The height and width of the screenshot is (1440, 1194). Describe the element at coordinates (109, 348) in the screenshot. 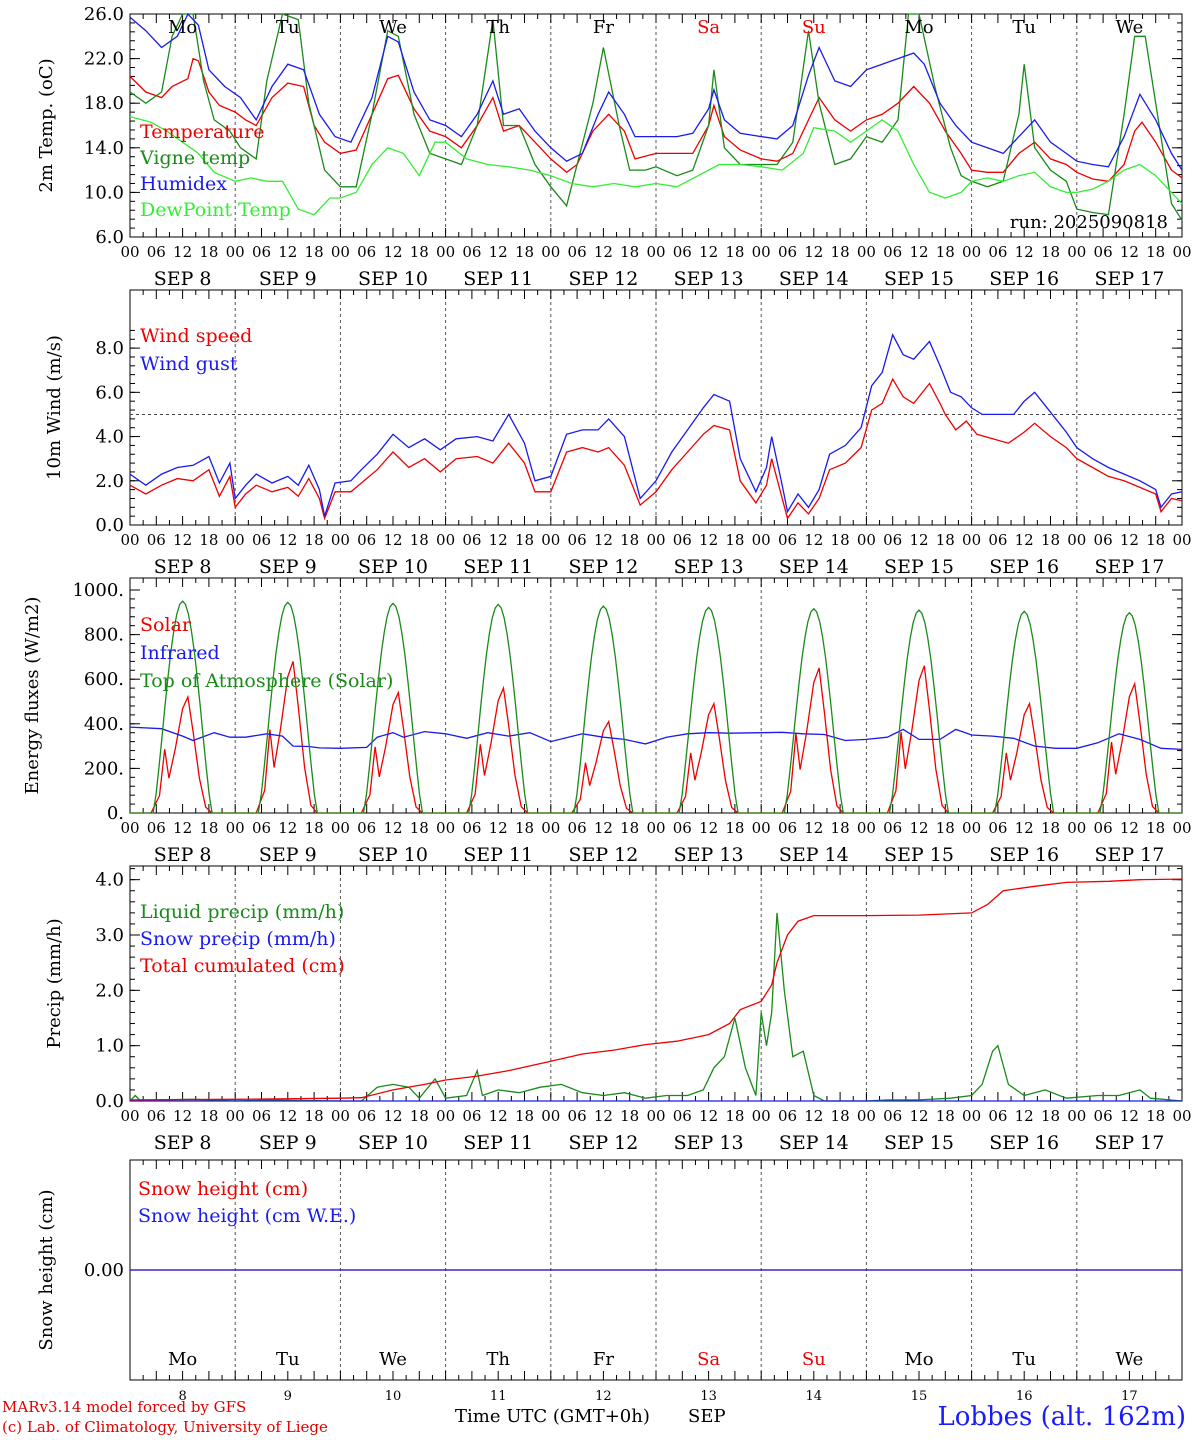

I see `y-tick-label: 8.0` at that location.